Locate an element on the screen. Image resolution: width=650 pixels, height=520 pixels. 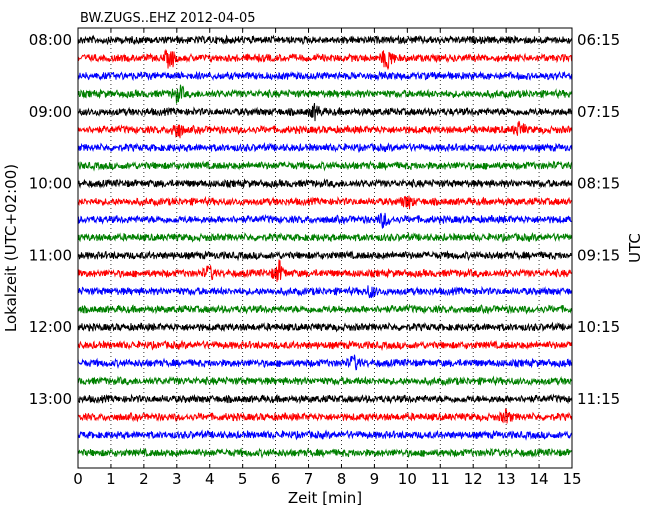
x-tick-label: 7 is located at coordinates (309, 479).